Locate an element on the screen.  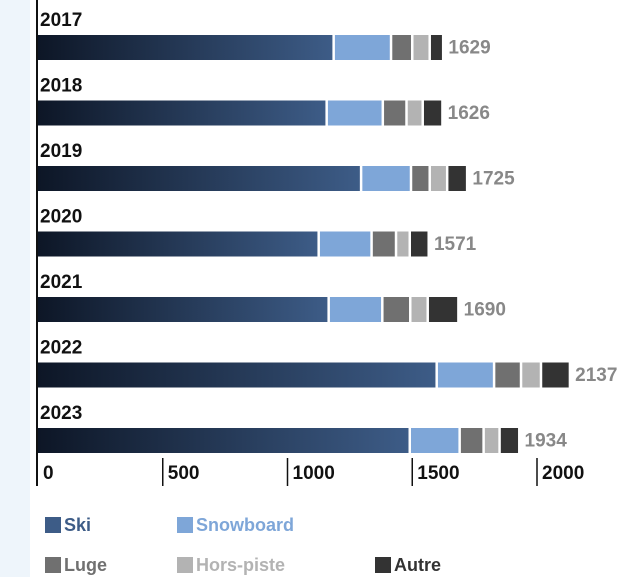
total-label: 1571 is located at coordinates (455, 244).